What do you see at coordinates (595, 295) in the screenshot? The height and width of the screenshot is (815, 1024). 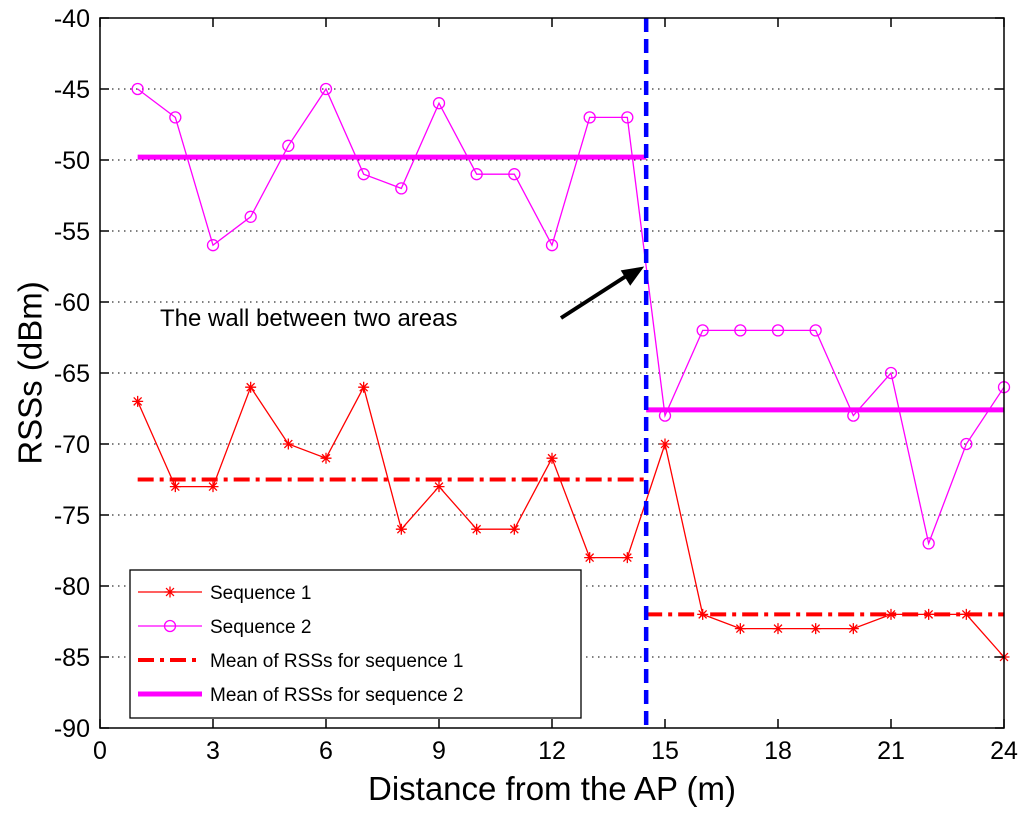 I see `annotation-arrow-shaft` at bounding box center [595, 295].